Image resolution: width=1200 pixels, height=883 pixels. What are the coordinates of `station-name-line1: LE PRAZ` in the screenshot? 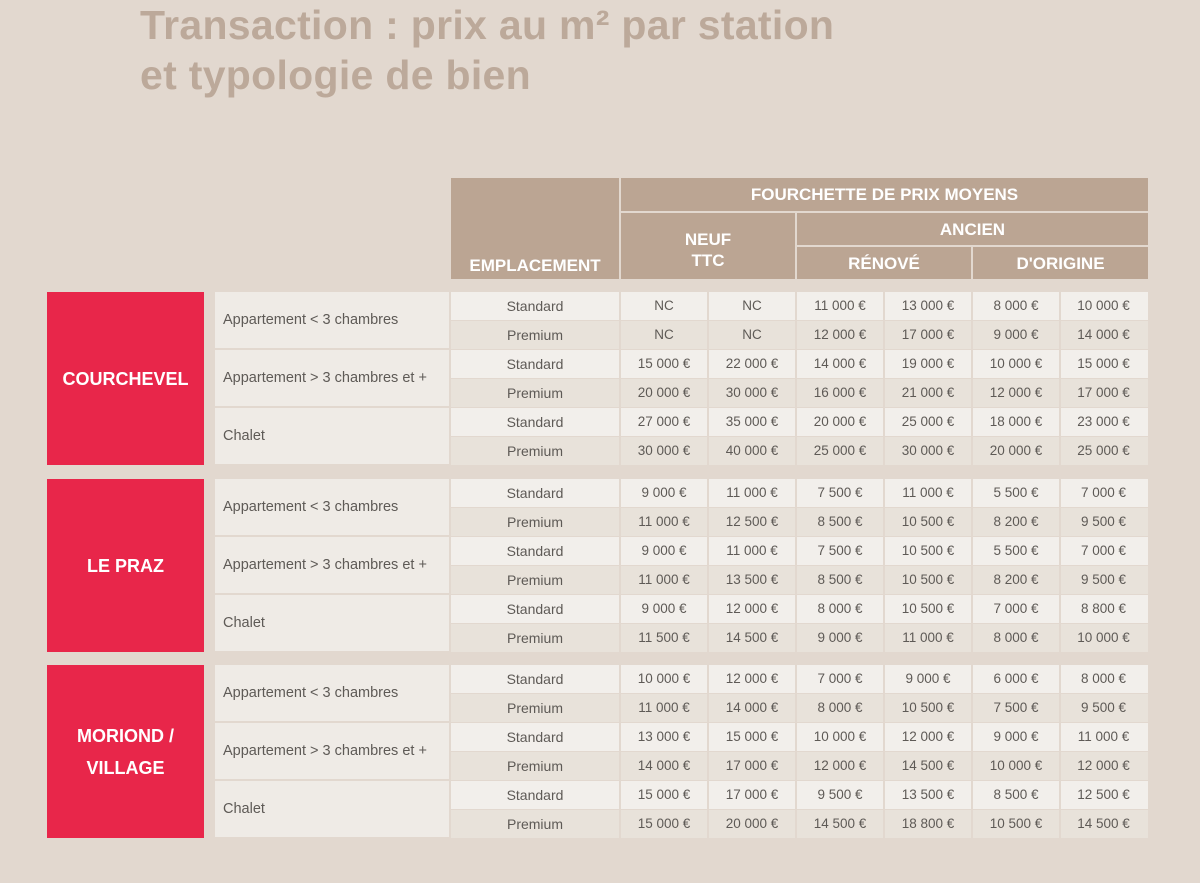 It's located at (125, 565).